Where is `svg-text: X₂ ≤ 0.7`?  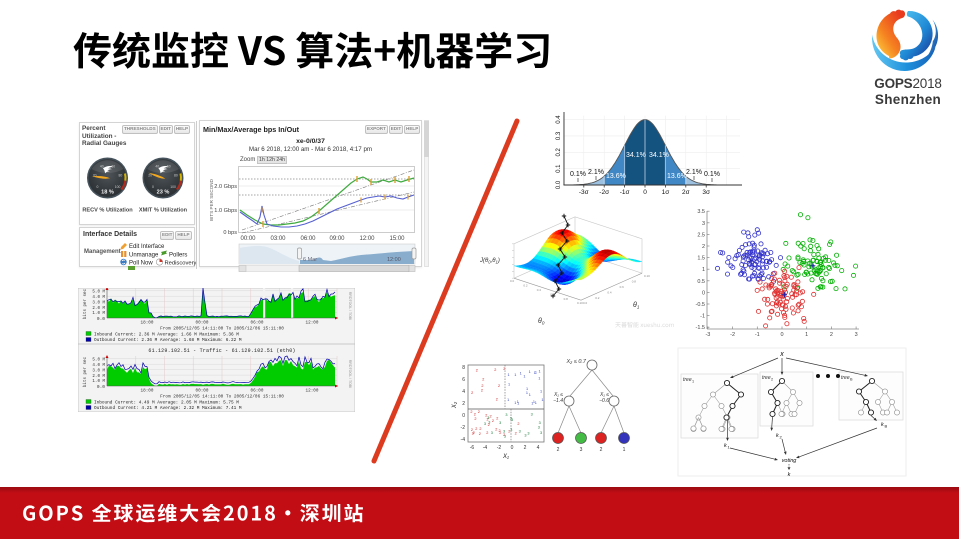 svg-text: X₂ ≤ 0.7 is located at coordinates (576, 362).